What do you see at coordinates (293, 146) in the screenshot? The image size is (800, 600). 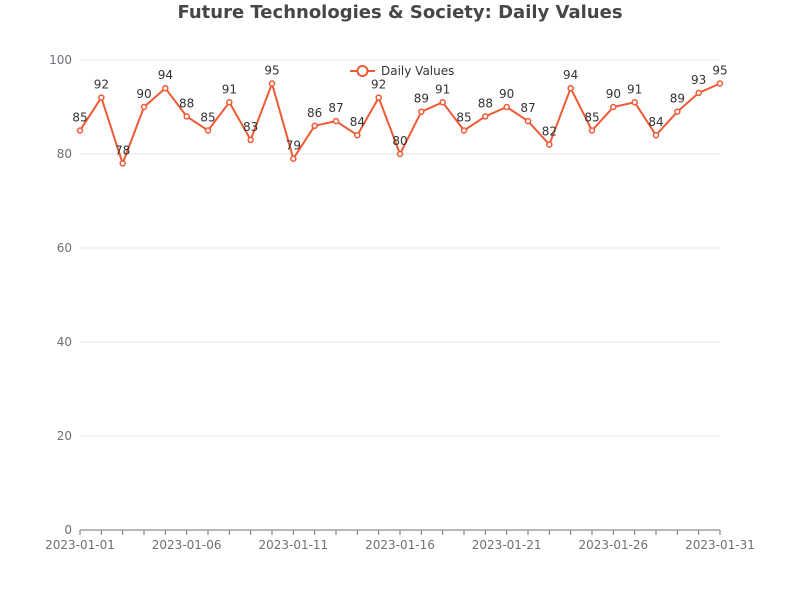 I see `data-label: 79` at bounding box center [293, 146].